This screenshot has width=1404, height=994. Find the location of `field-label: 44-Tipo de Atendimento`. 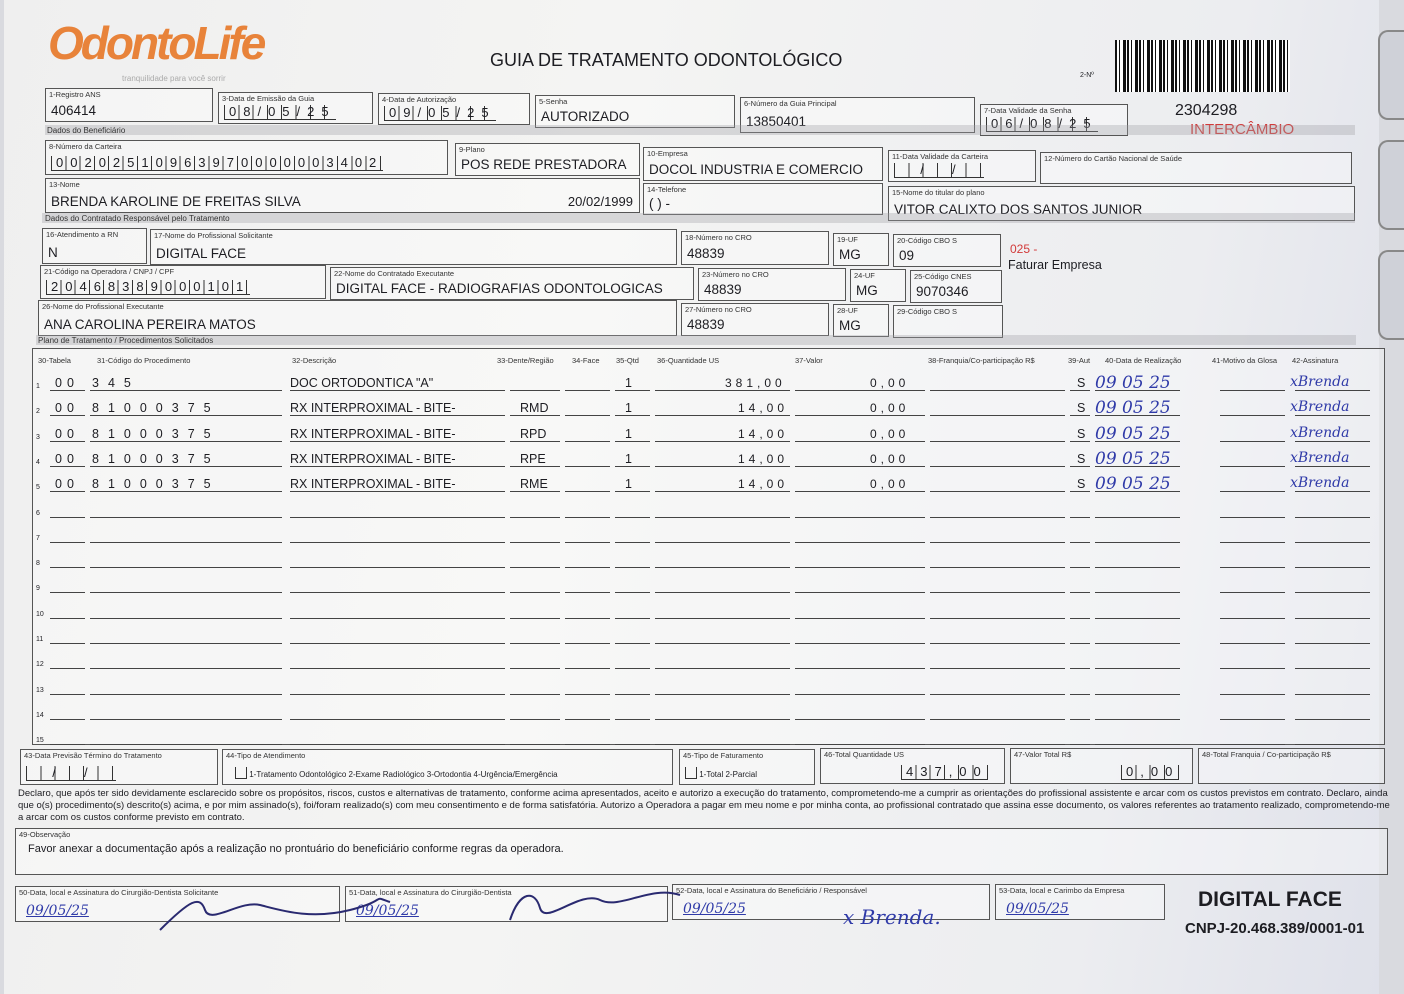

field-label: 44-Tipo de Atendimento is located at coordinates (266, 755).